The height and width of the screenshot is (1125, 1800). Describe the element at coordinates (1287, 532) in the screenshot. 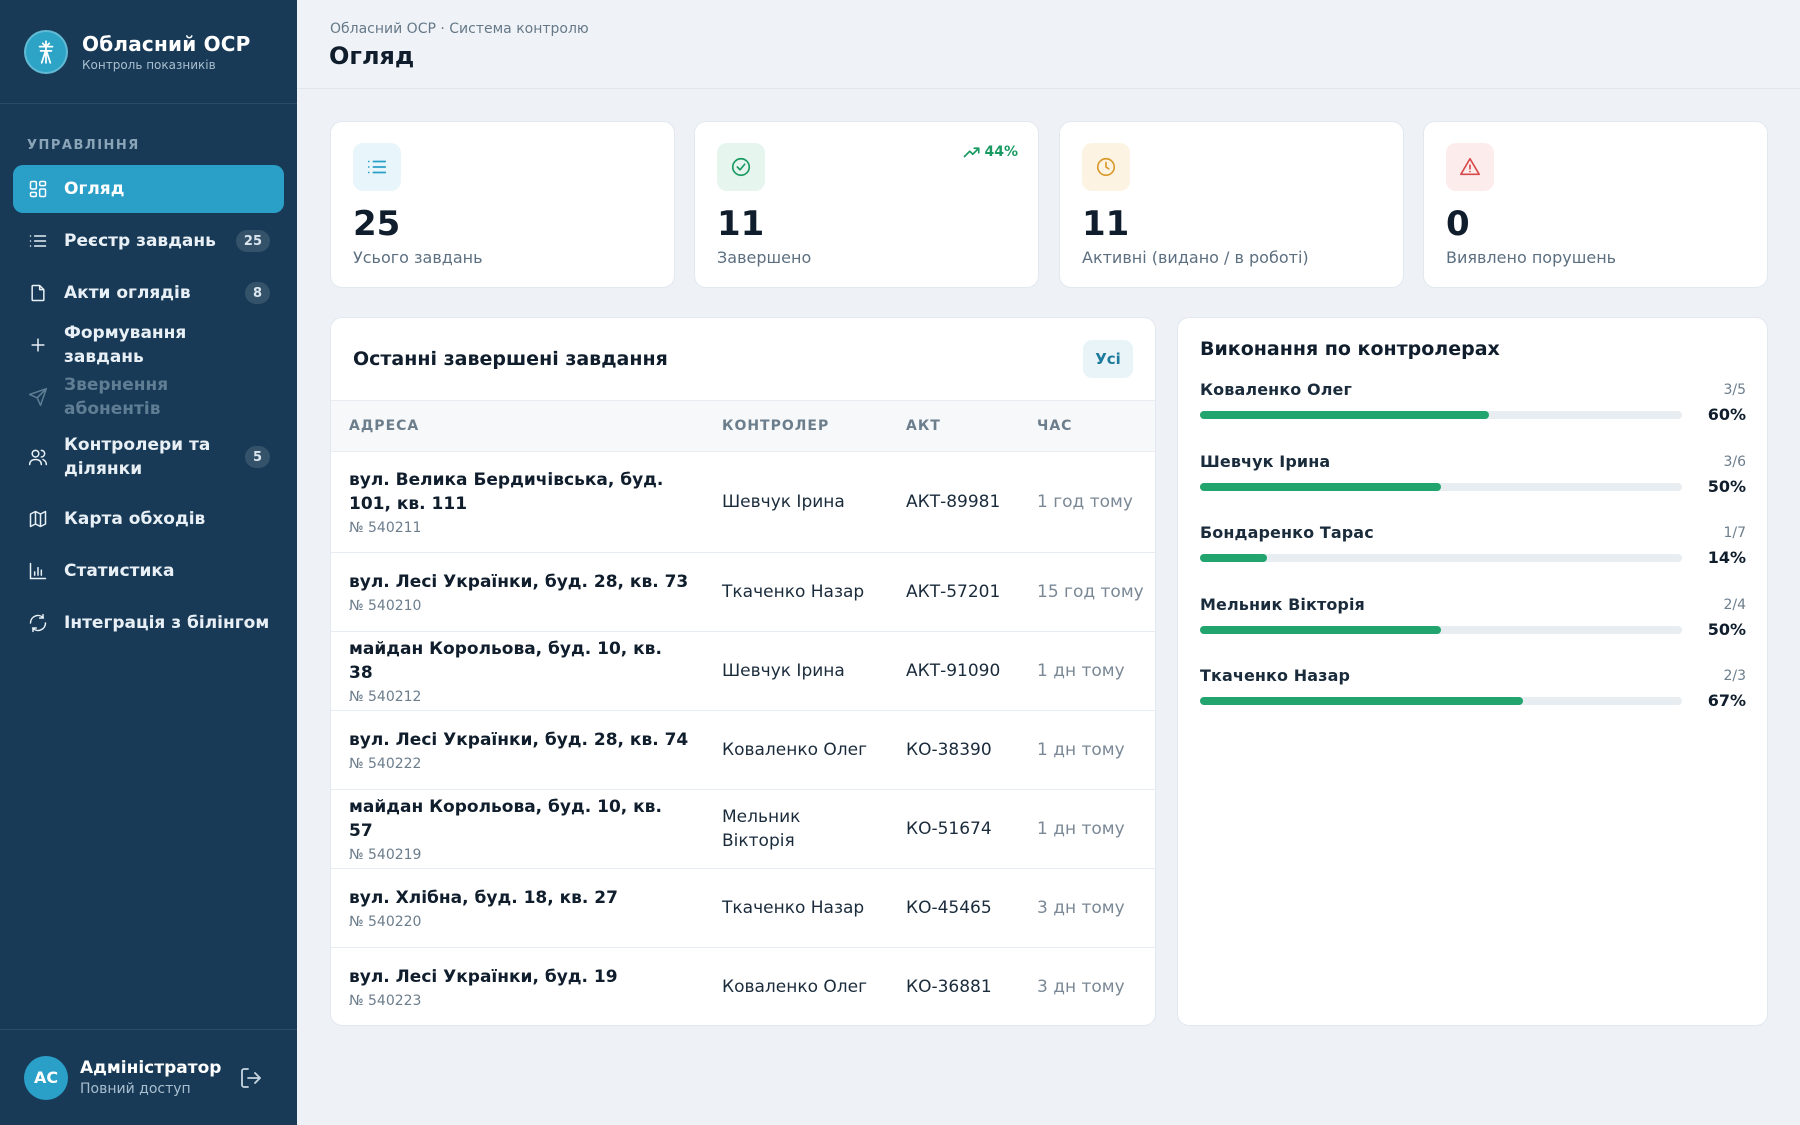

I see `controller-name: Бондаренко Тарас` at that location.